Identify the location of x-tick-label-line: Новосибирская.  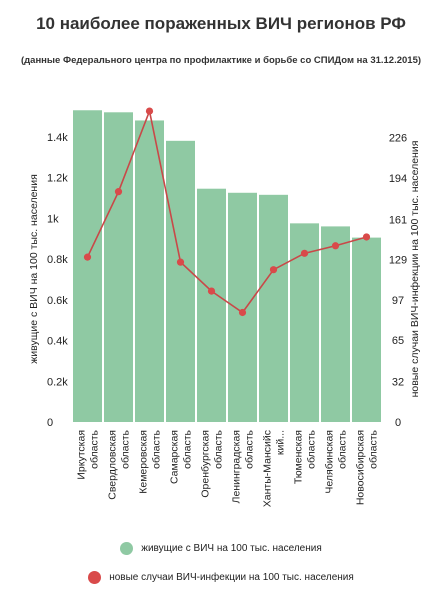
(361, 467).